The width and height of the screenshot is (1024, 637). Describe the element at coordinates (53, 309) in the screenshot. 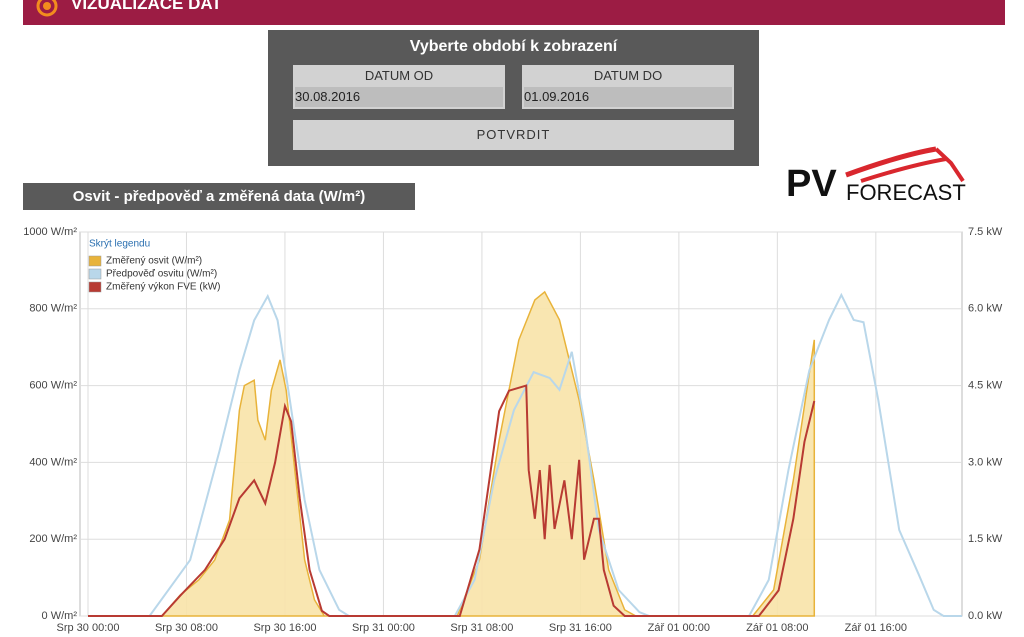

I see `y-tick-label: 800 W/m²` at that location.